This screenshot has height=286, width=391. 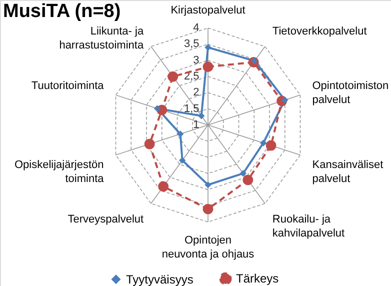 I want to click on chart-title: MusiTA (n=8), so click(x=62, y=11).